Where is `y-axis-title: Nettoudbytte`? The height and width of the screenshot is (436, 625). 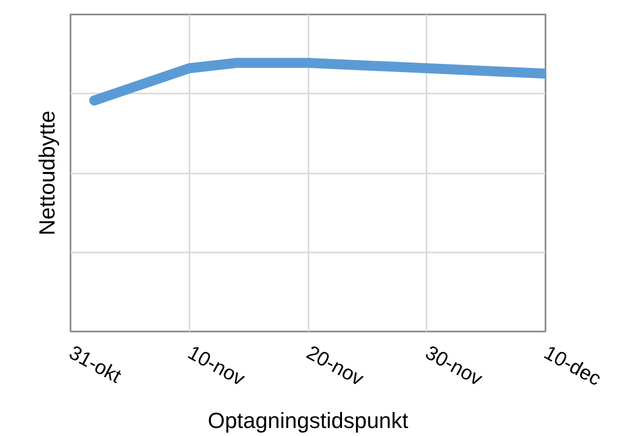 y-axis-title: Nettoudbytte is located at coordinates (47, 173).